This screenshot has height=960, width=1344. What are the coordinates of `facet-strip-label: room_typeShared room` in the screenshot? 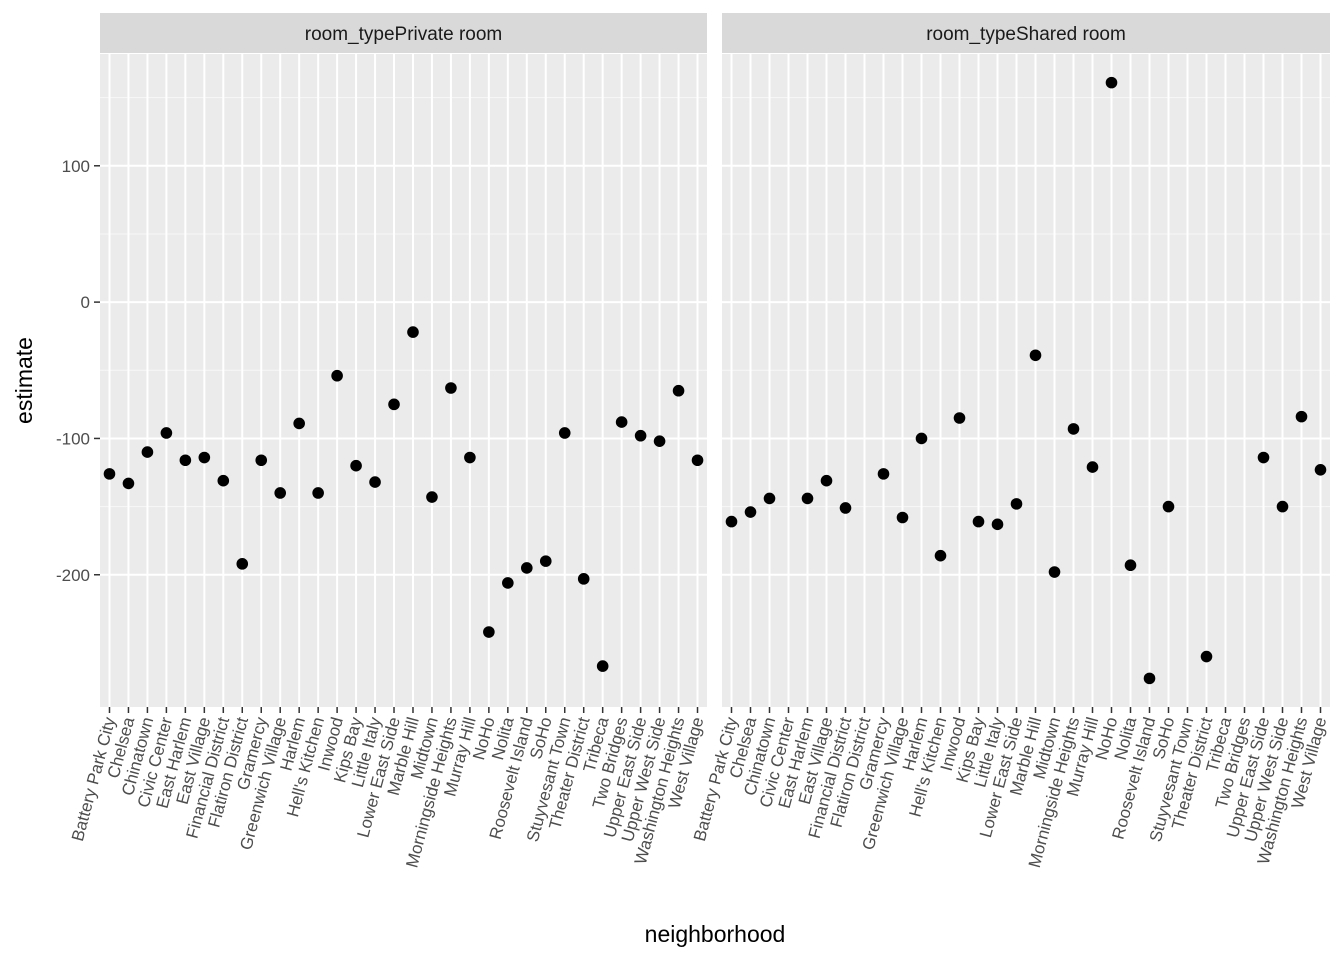 It's located at (1026, 34).